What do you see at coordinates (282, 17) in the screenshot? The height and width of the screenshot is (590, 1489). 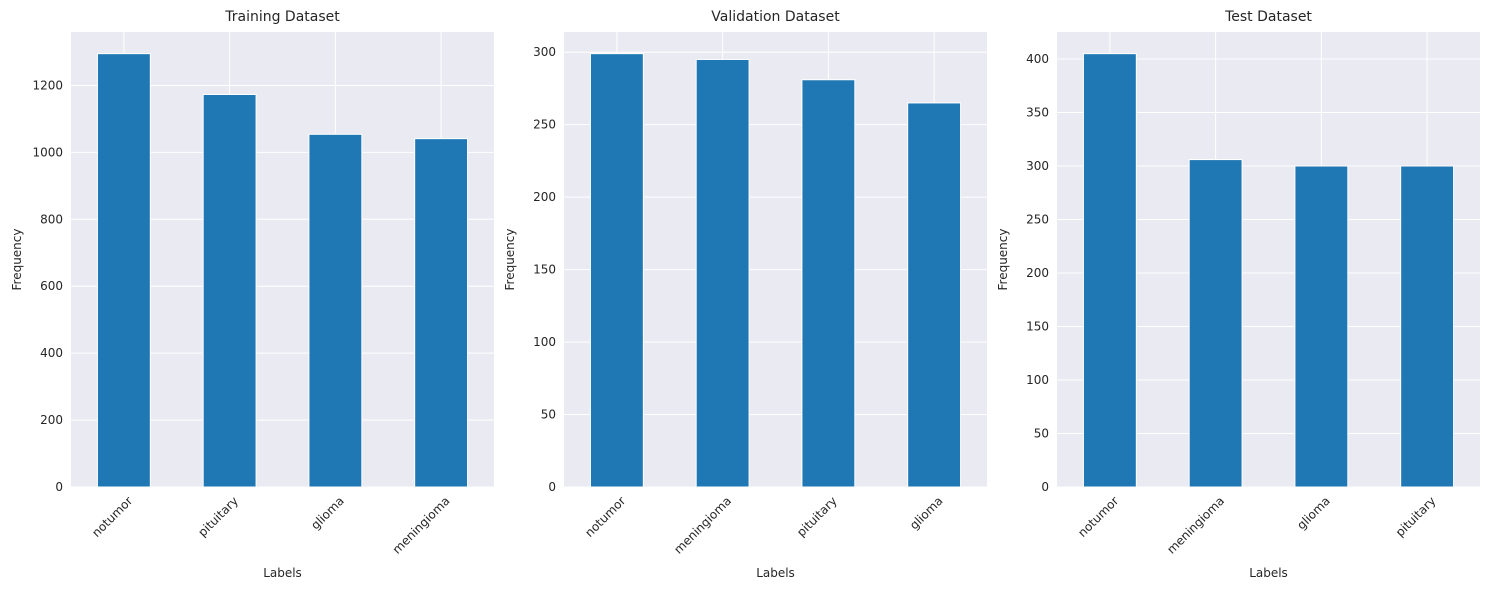 I see `chart-title: Training Dataset` at bounding box center [282, 17].